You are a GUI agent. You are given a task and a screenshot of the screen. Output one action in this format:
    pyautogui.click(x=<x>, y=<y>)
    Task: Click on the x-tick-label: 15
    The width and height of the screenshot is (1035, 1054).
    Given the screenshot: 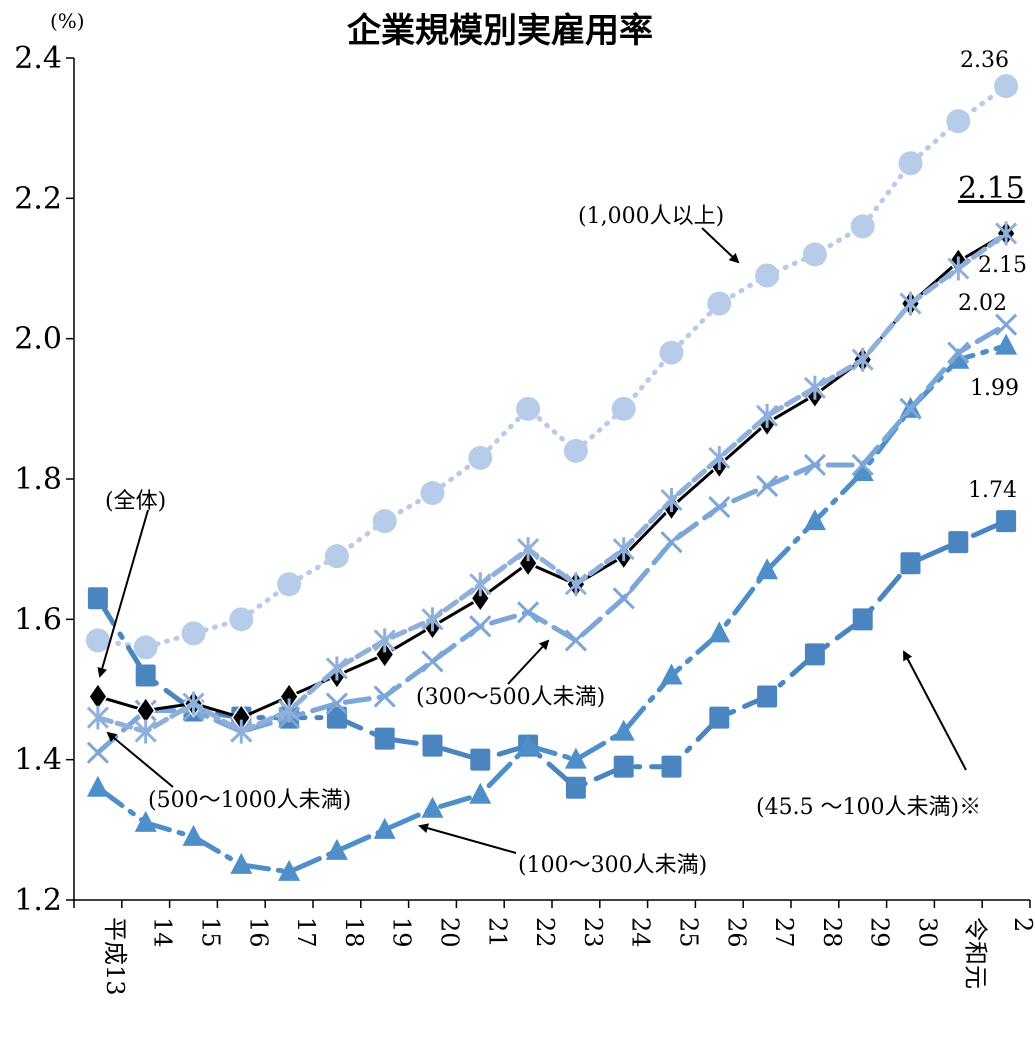 What is the action you would take?
    pyautogui.click(x=211, y=932)
    